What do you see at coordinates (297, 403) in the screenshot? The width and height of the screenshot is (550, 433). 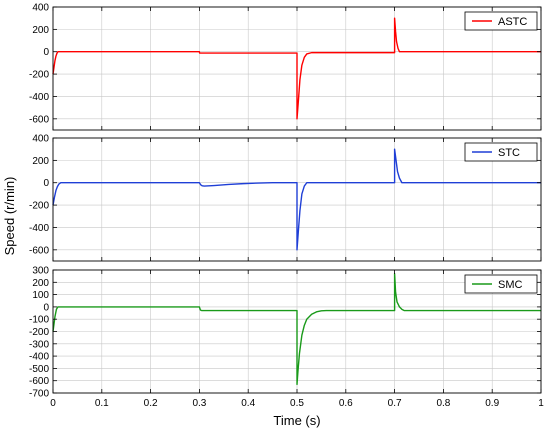 I see `x-tick-label: 0.5` at bounding box center [297, 403].